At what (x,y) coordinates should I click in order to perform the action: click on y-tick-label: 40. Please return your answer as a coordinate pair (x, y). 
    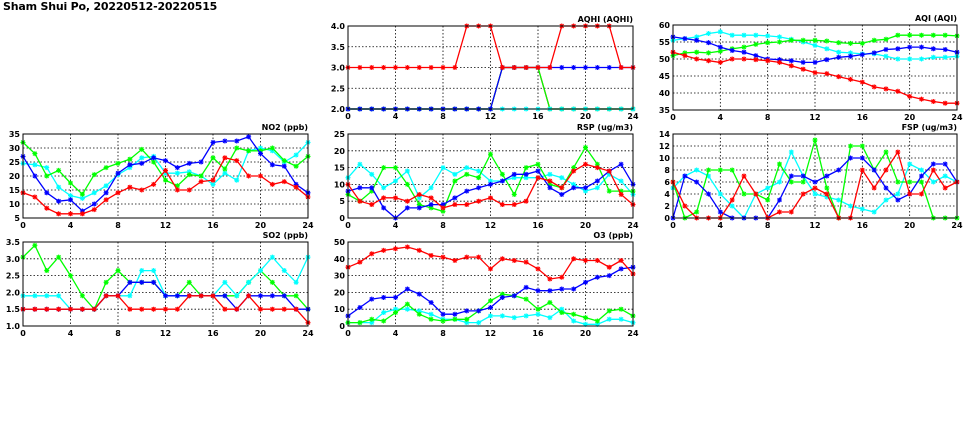
    Looking at the image, I should click on (665, 93).